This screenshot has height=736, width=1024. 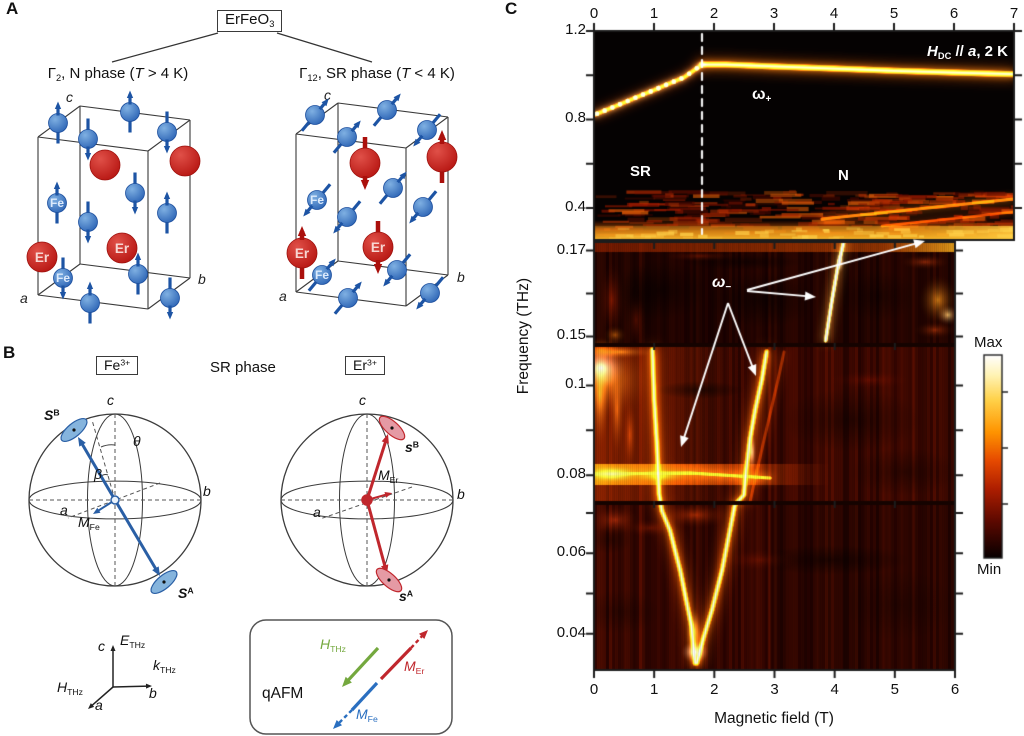 What do you see at coordinates (133, 641) in the screenshot?
I see `e-thz-label: ETHz` at bounding box center [133, 641].